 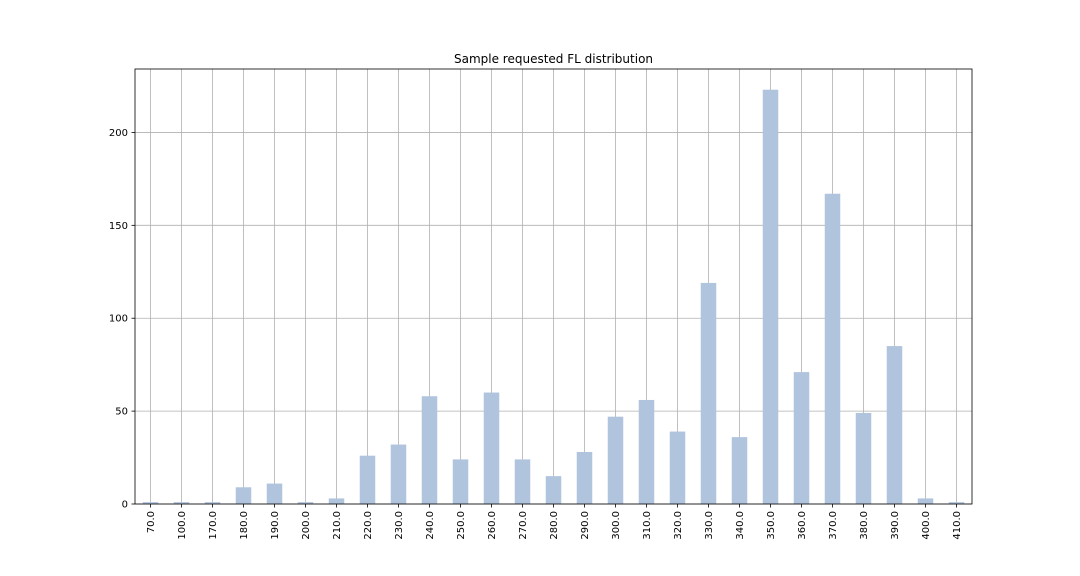 I want to click on x-tick-label: 400.0, so click(x=926, y=525).